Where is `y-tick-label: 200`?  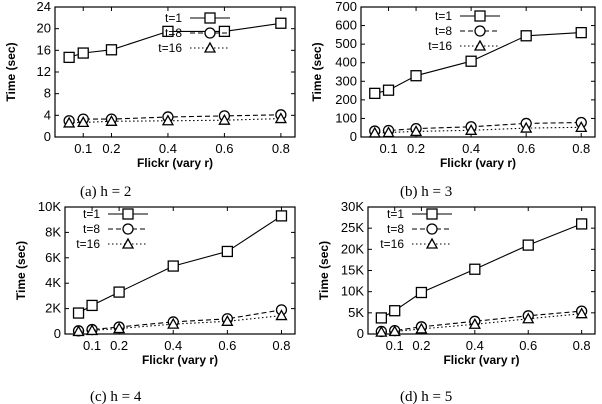
y-tick-label: 200 is located at coordinates (346, 99).